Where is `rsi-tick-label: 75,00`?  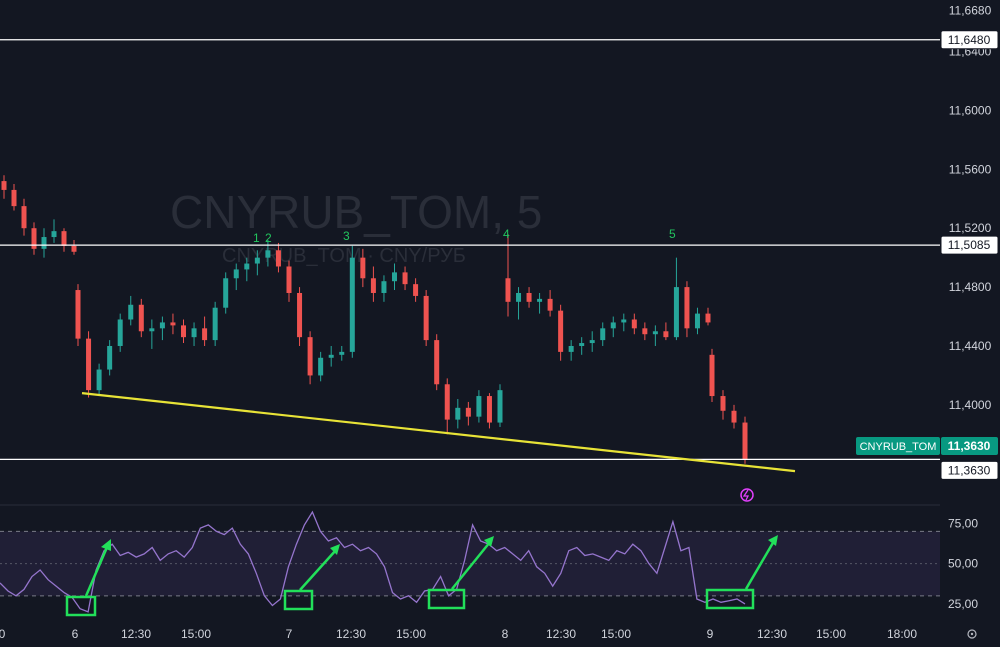
rsi-tick-label: 75,00 is located at coordinates (963, 523).